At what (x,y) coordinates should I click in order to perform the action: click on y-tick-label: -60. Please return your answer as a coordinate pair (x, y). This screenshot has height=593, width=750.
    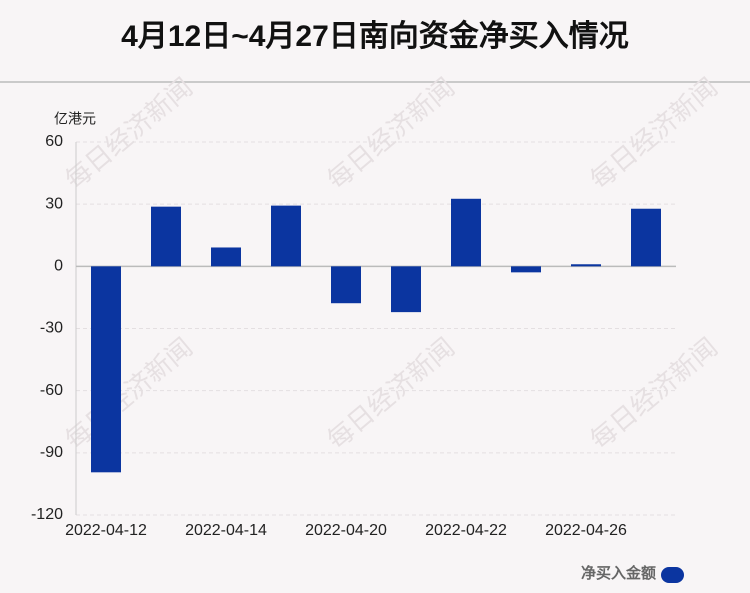
    Looking at the image, I should click on (51, 390).